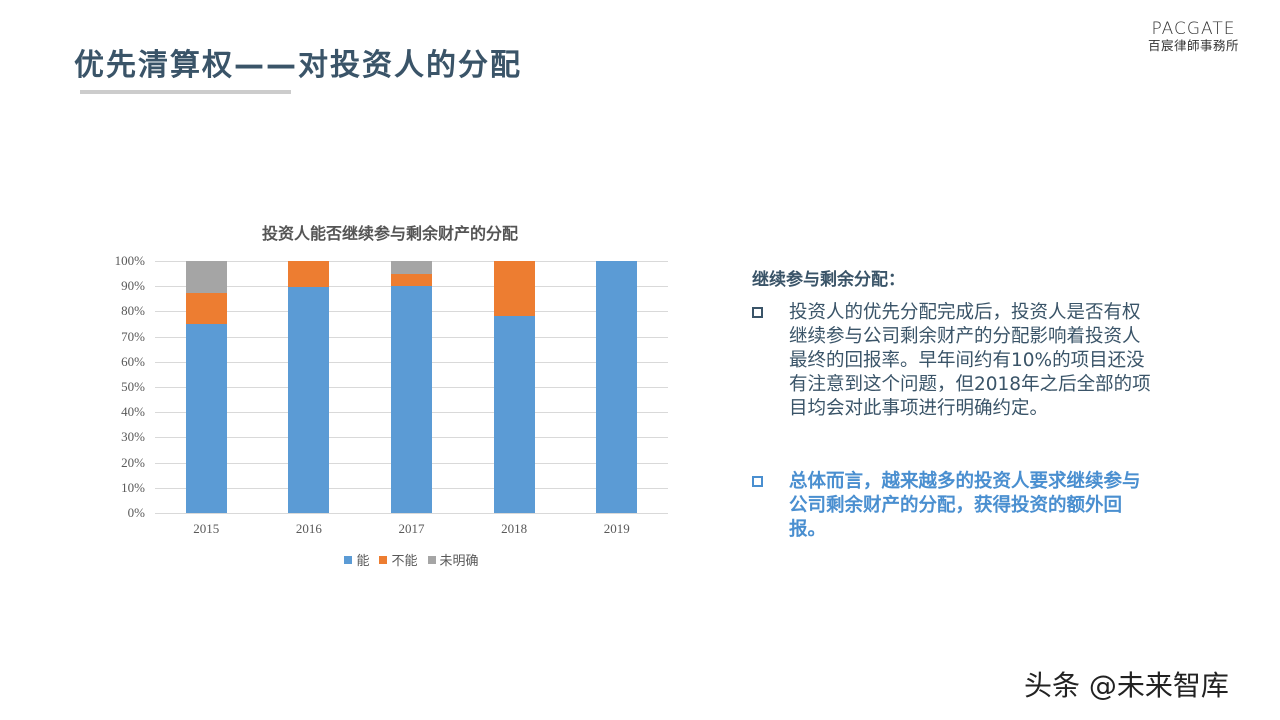 The image size is (1280, 720). What do you see at coordinates (1126, 685) in the screenshot?
I see `watermark: 头条 @未来智库` at bounding box center [1126, 685].